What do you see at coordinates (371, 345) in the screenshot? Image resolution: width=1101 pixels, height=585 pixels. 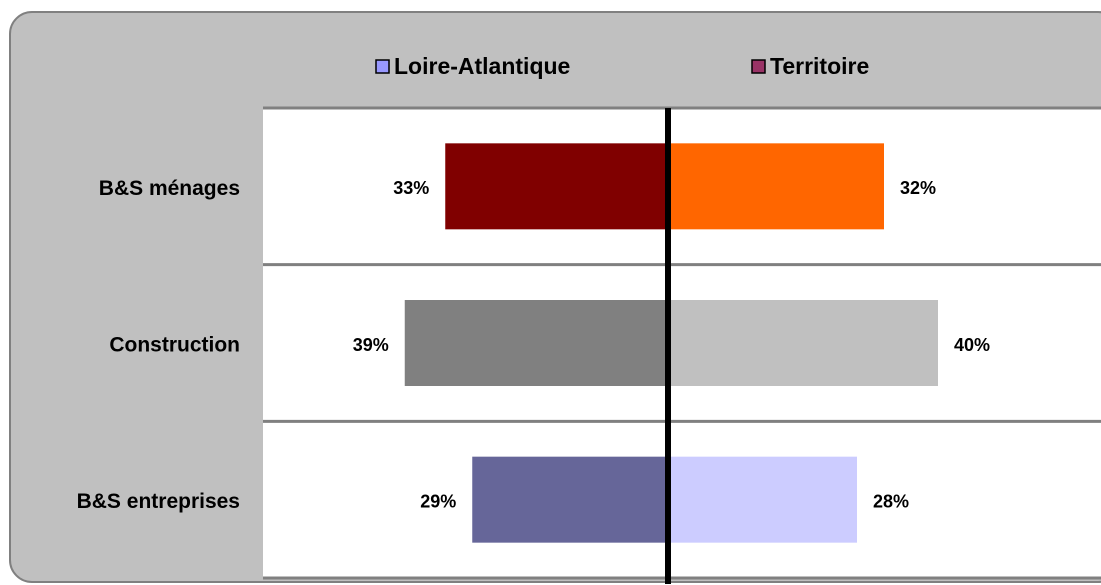 I see `value-label: 39%` at bounding box center [371, 345].